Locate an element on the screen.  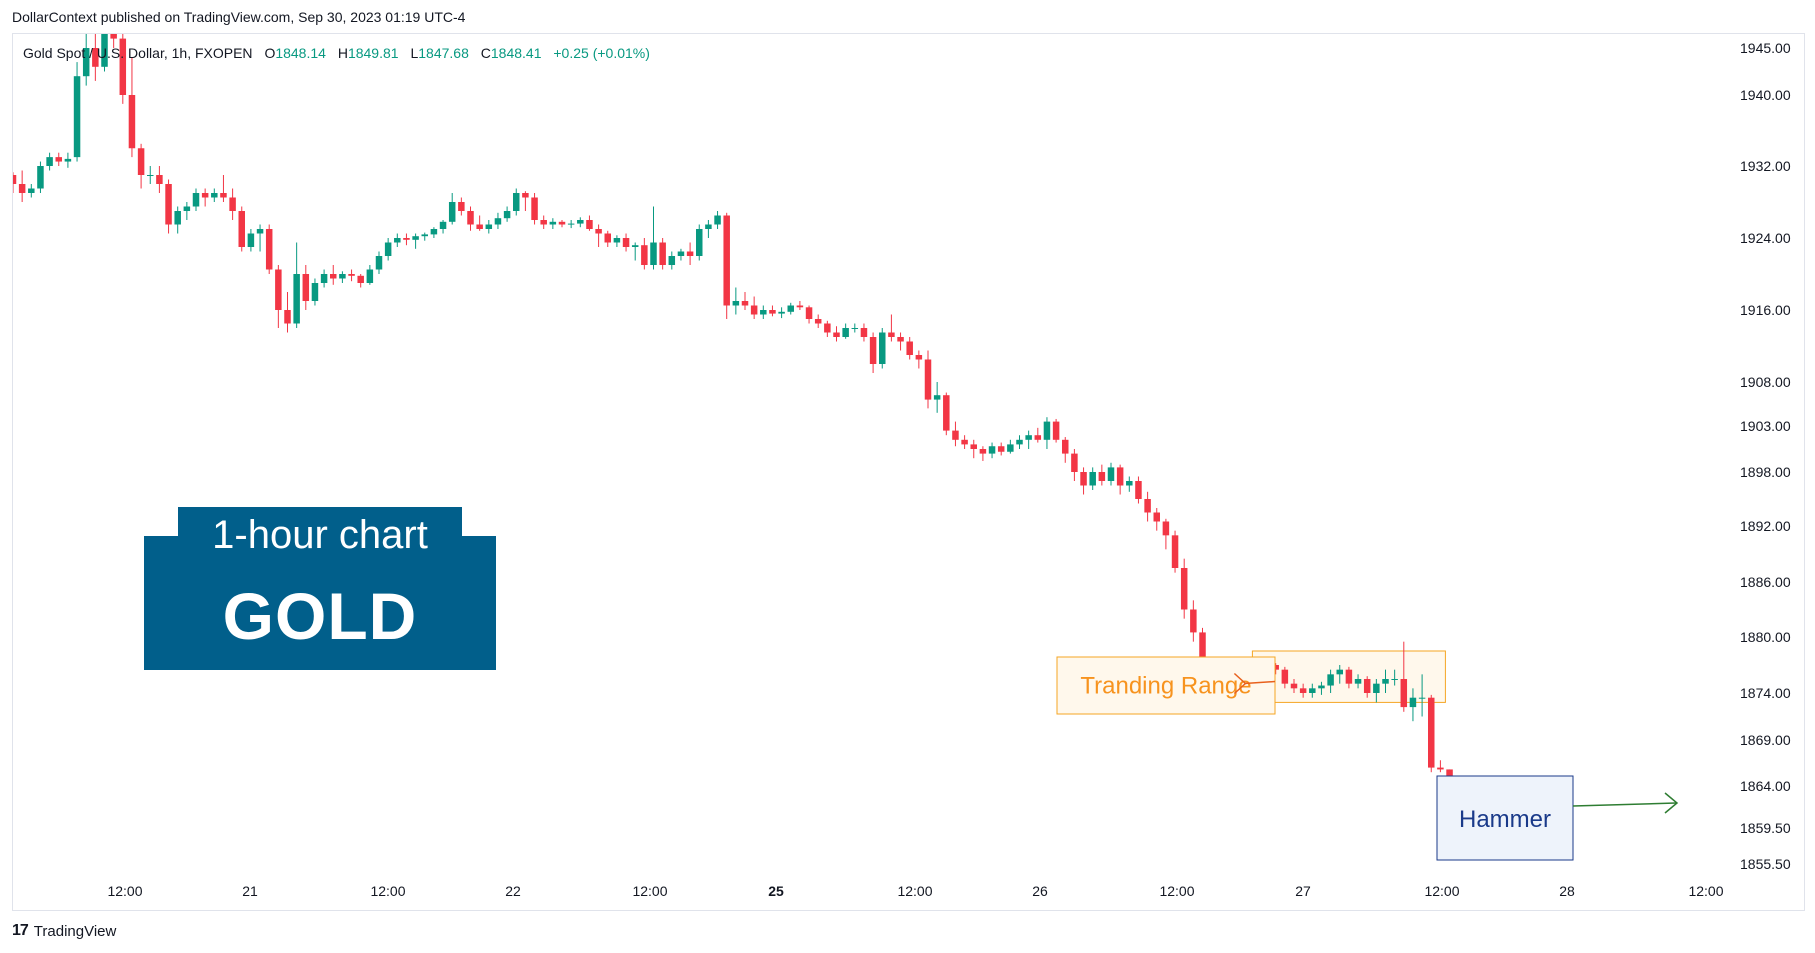
close-label: C is located at coordinates (485, 53).